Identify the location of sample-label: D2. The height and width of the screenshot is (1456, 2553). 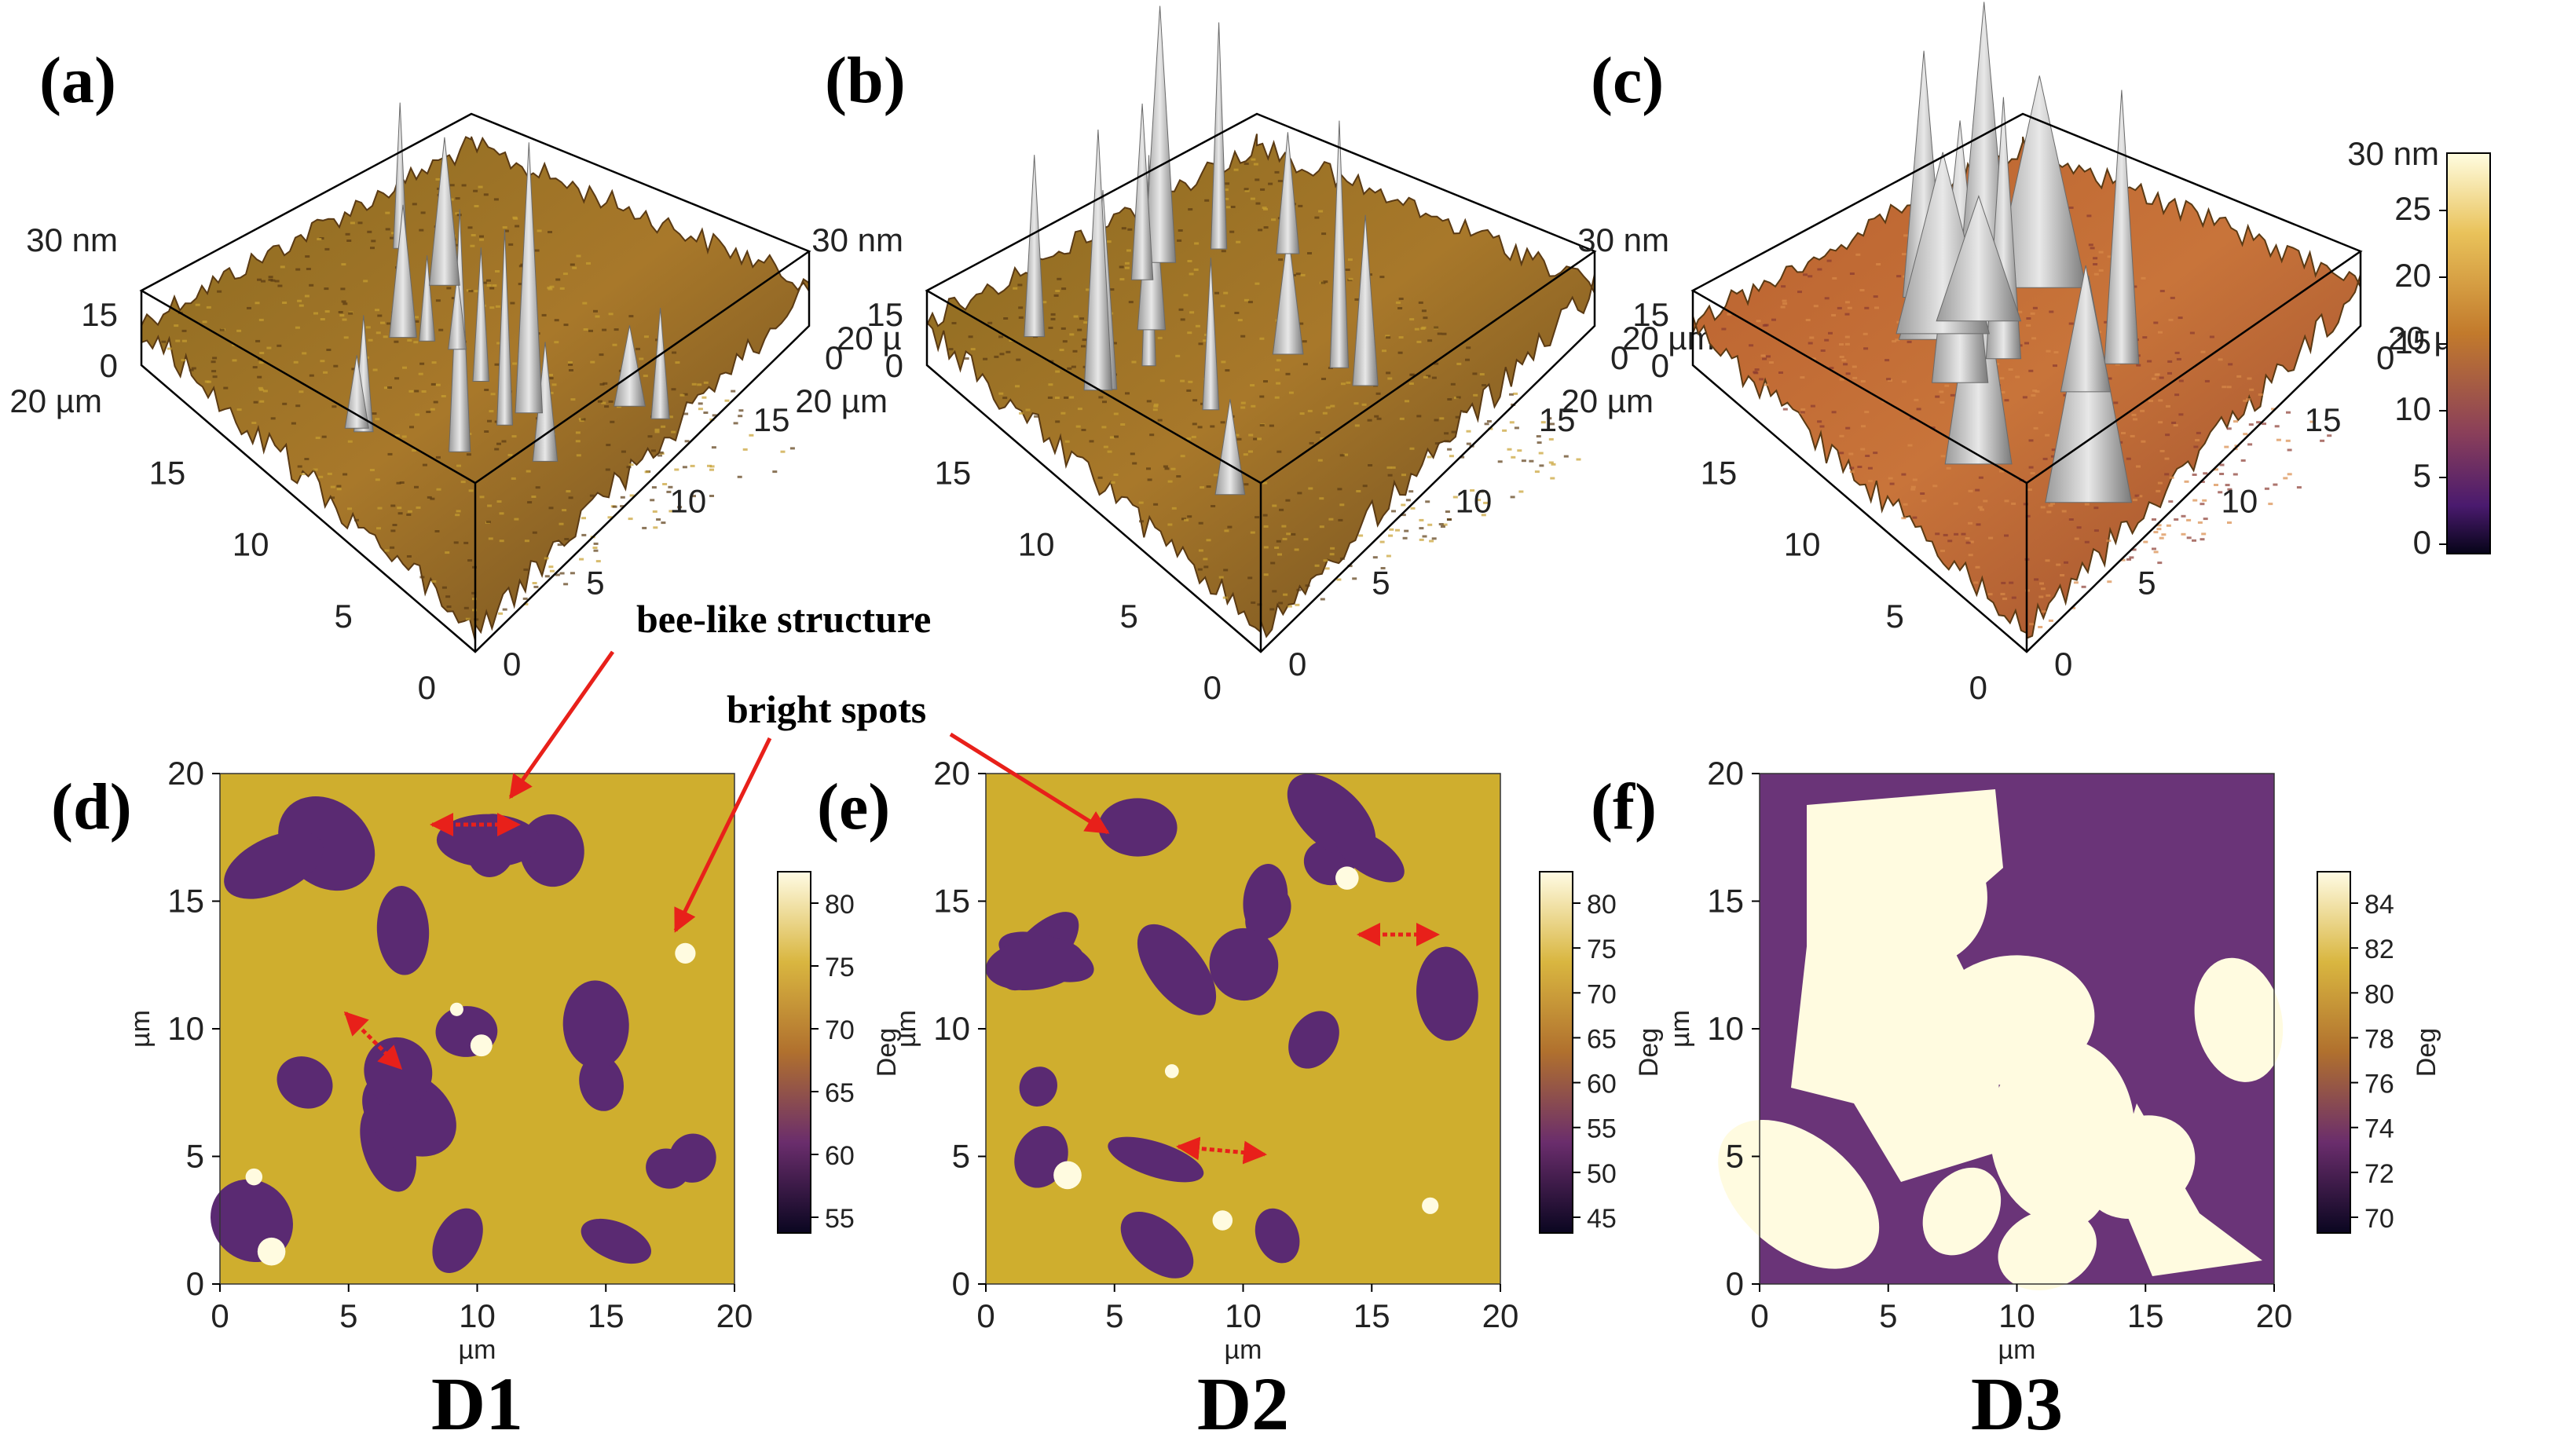
(1243, 1404).